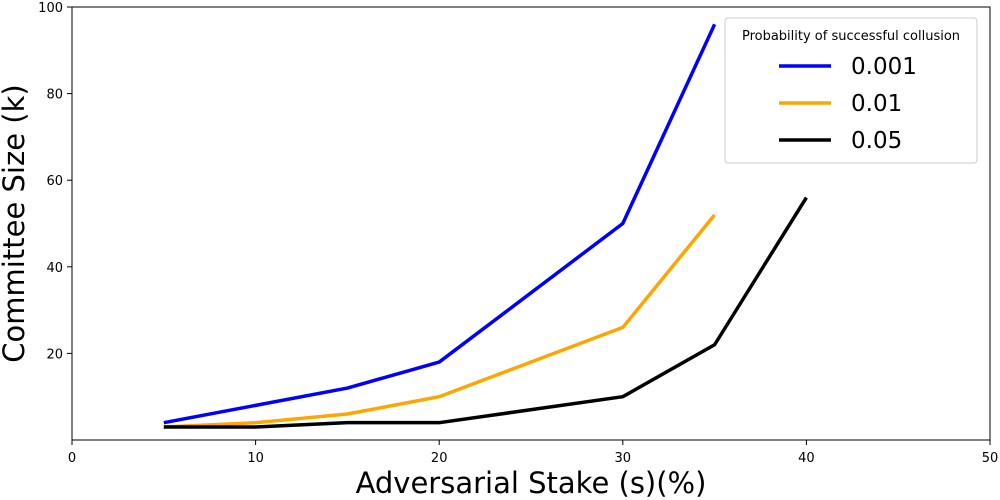  I want to click on legend-box, so click(851, 90).